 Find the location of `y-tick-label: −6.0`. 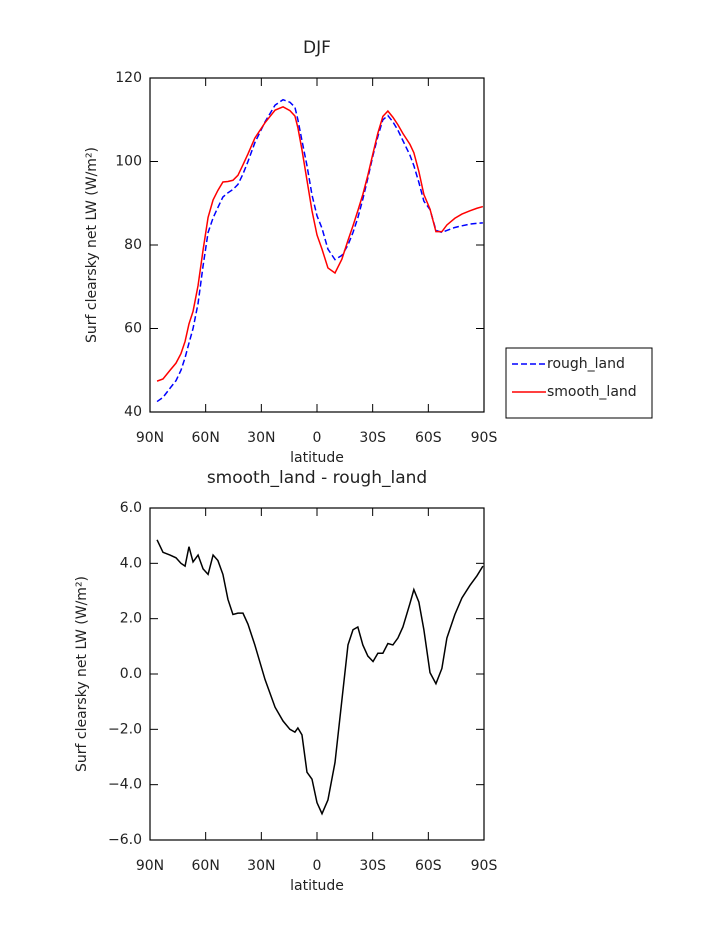

y-tick-label: −6.0 is located at coordinates (125, 840).